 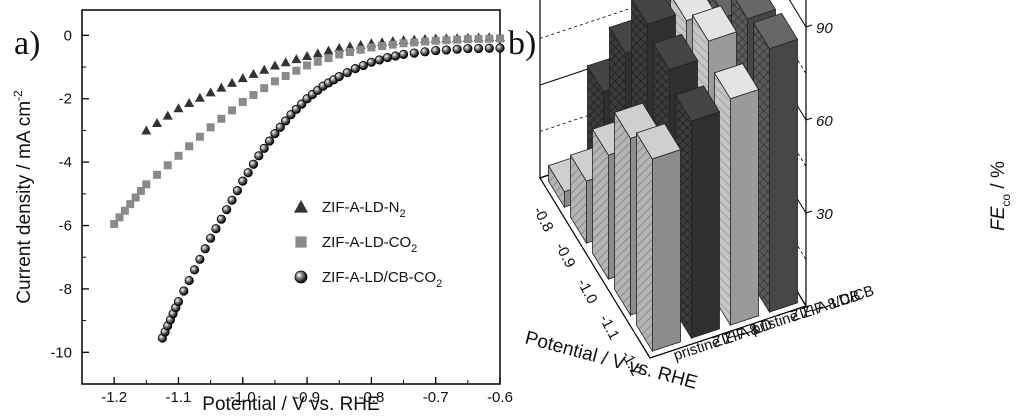 What do you see at coordinates (522, 43) in the screenshot?
I see `panel-b-letter: b)` at bounding box center [522, 43].